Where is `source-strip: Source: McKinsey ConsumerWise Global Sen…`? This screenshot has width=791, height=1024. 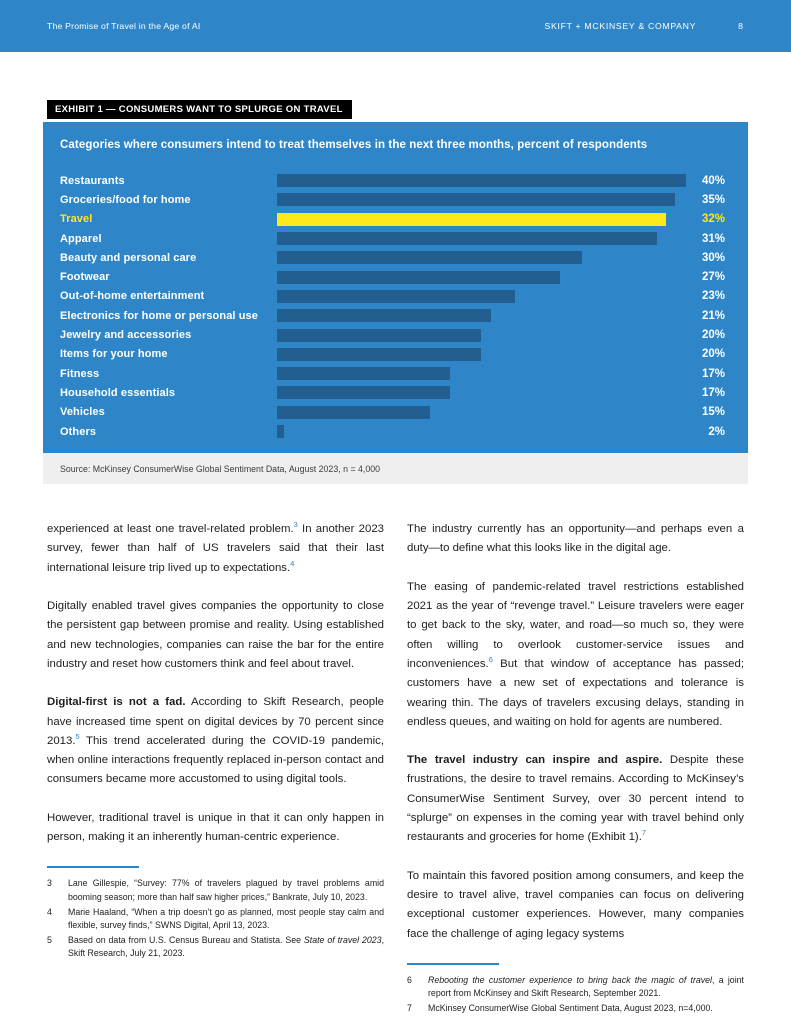 source-strip: Source: McKinsey ConsumerWise Global Sen… is located at coordinates (395, 469).